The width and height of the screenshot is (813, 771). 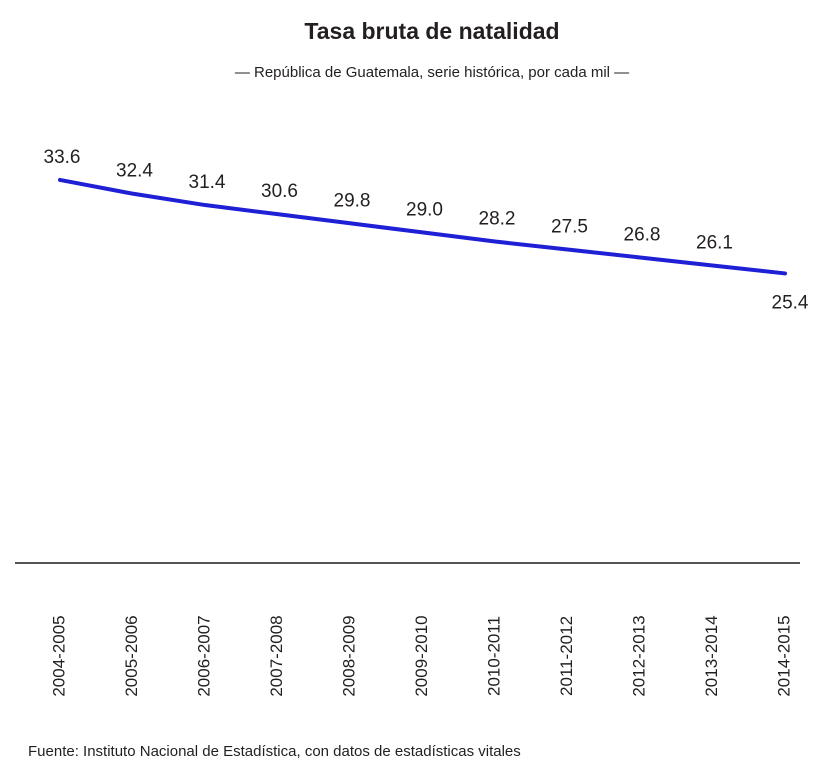 What do you see at coordinates (566, 656) in the screenshot?
I see `x-tick-label: 2011-2012` at bounding box center [566, 656].